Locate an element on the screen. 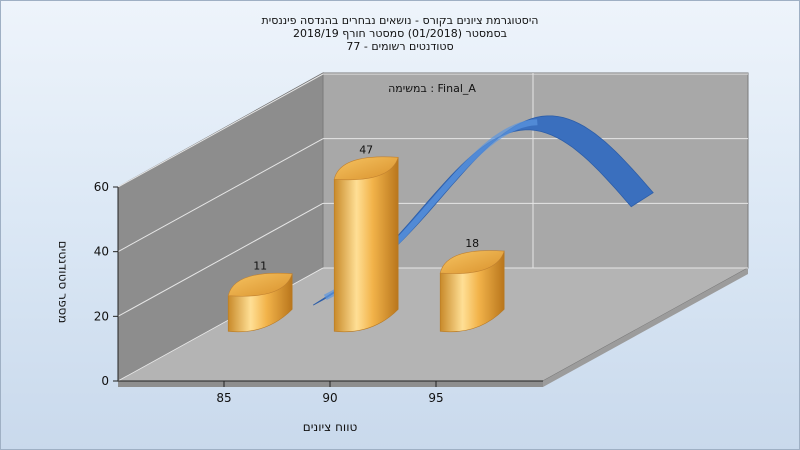 Image resolution: width=800 pixels, height=450 pixels. title-line-3: סטודנטים רשומים - 77 is located at coordinates (399, 46).